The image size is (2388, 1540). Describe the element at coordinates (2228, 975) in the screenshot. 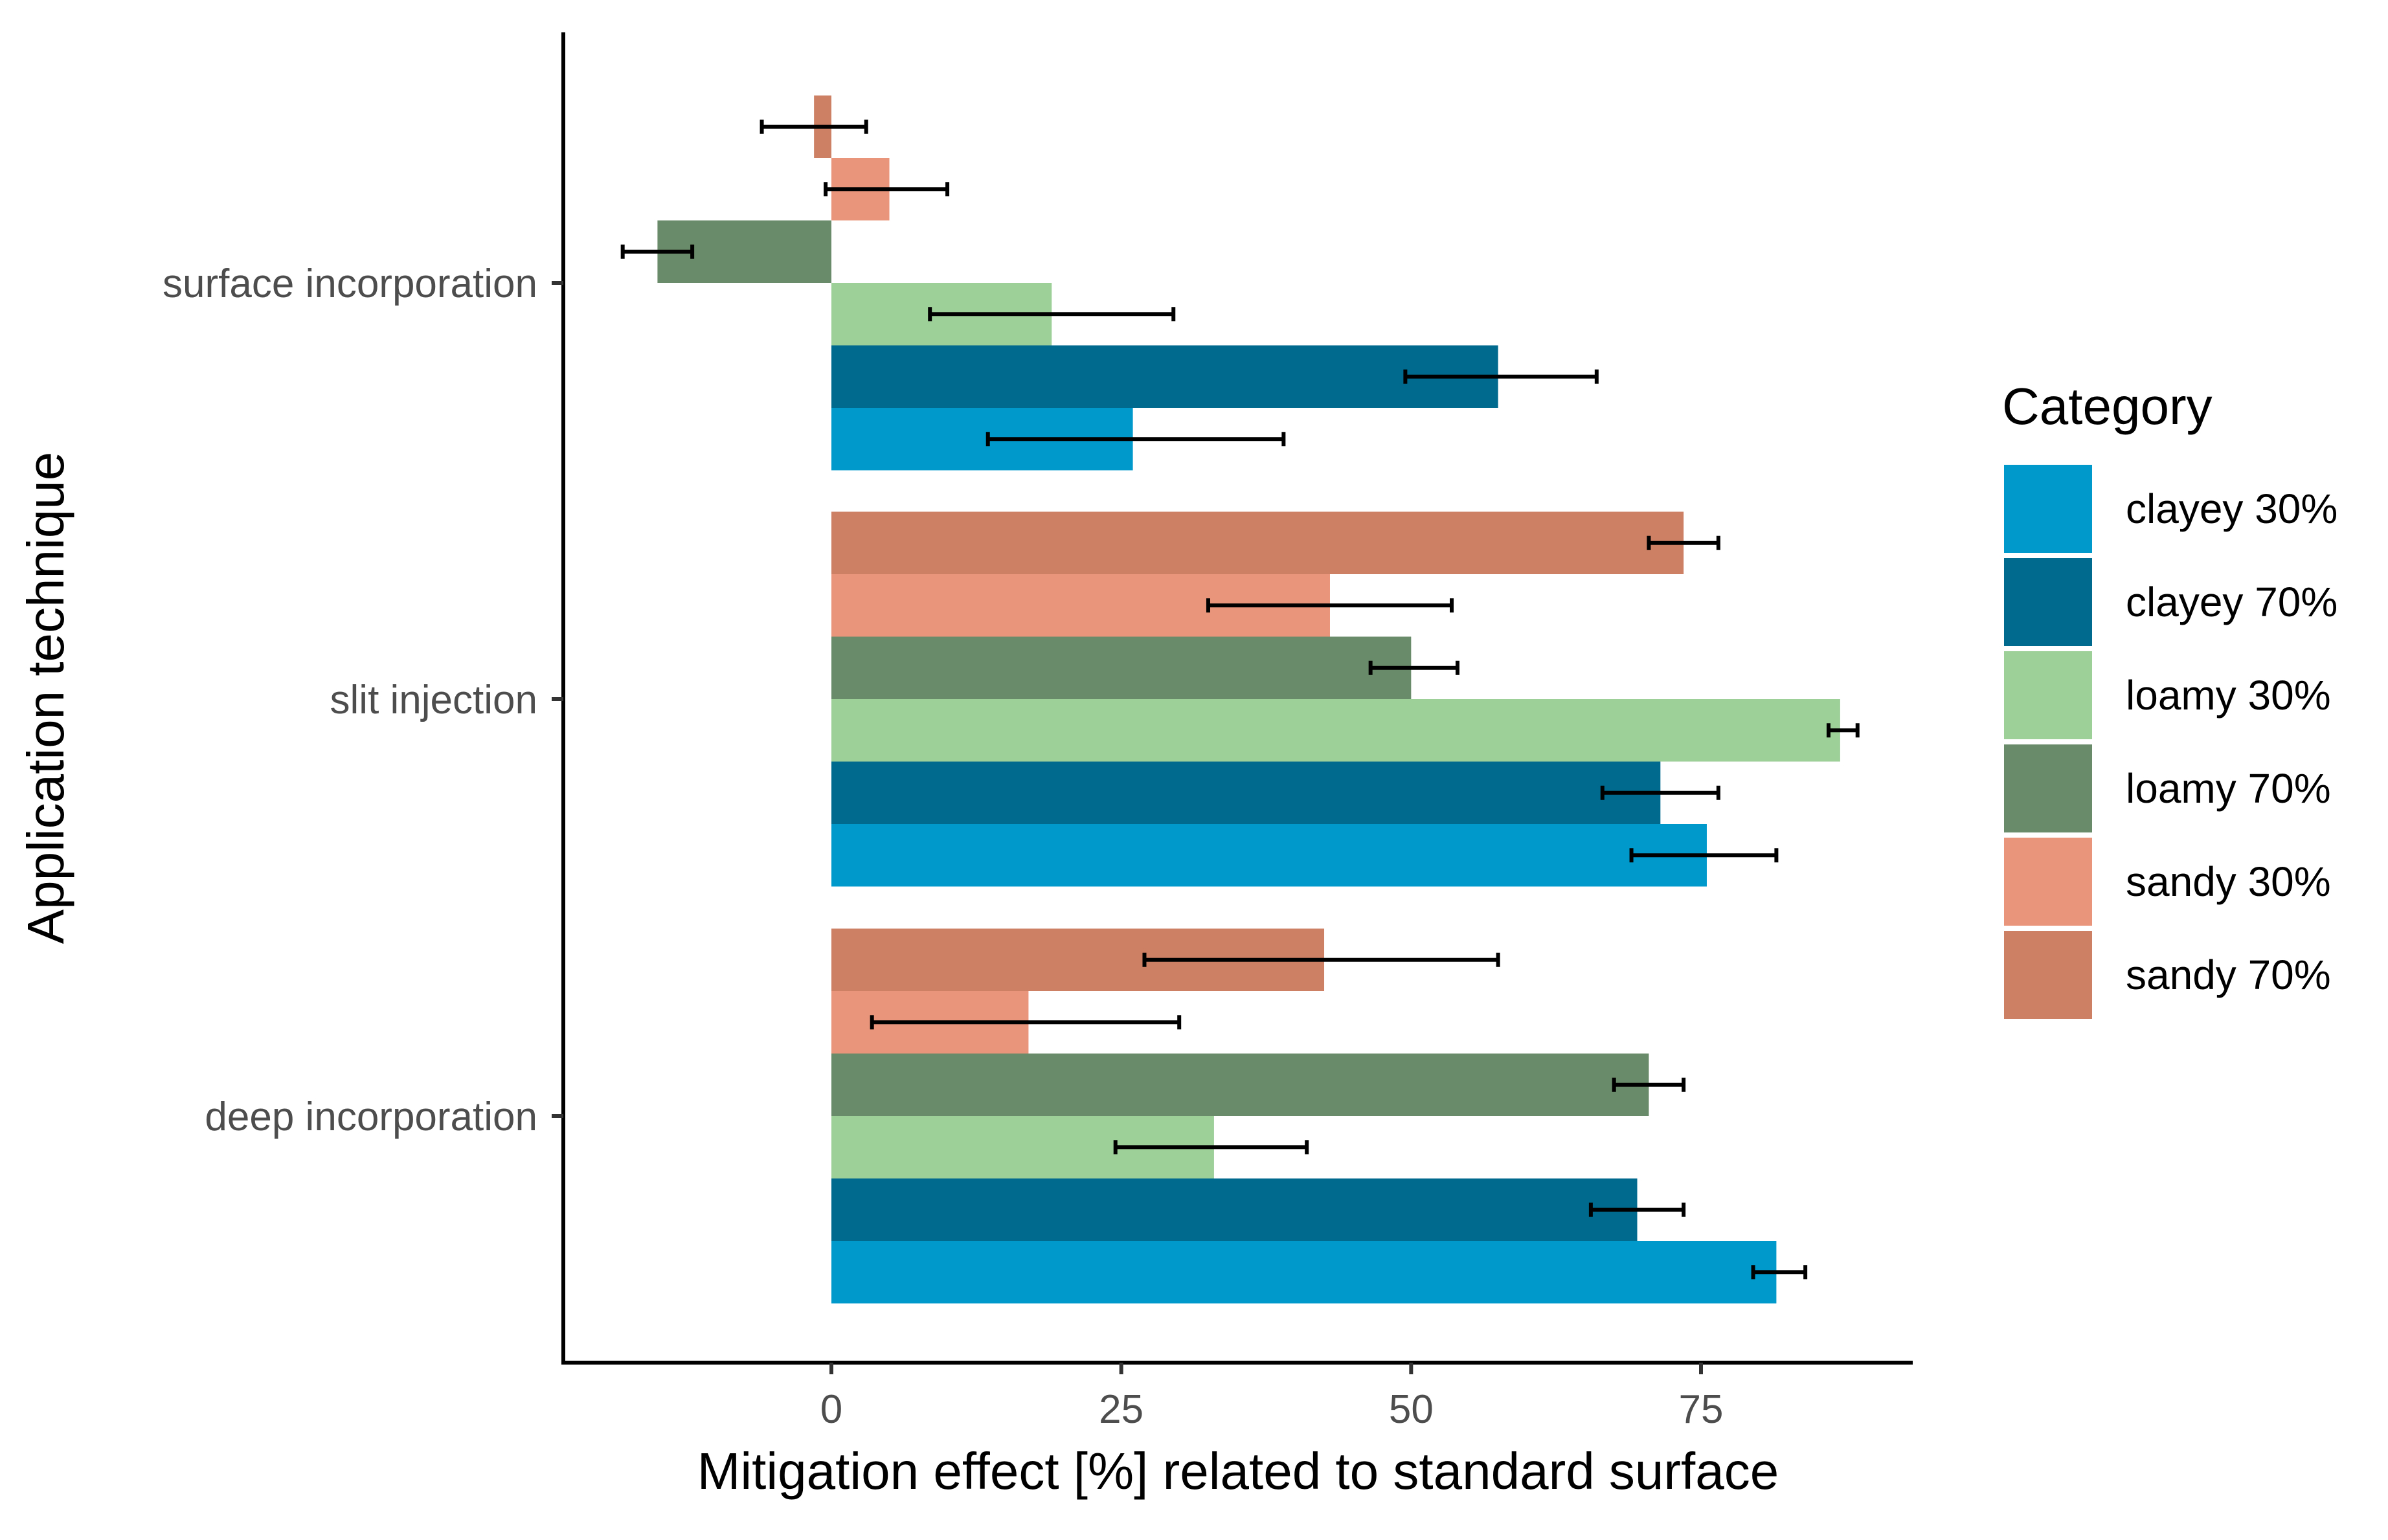

I see `legend-label: sandy 70%` at that location.